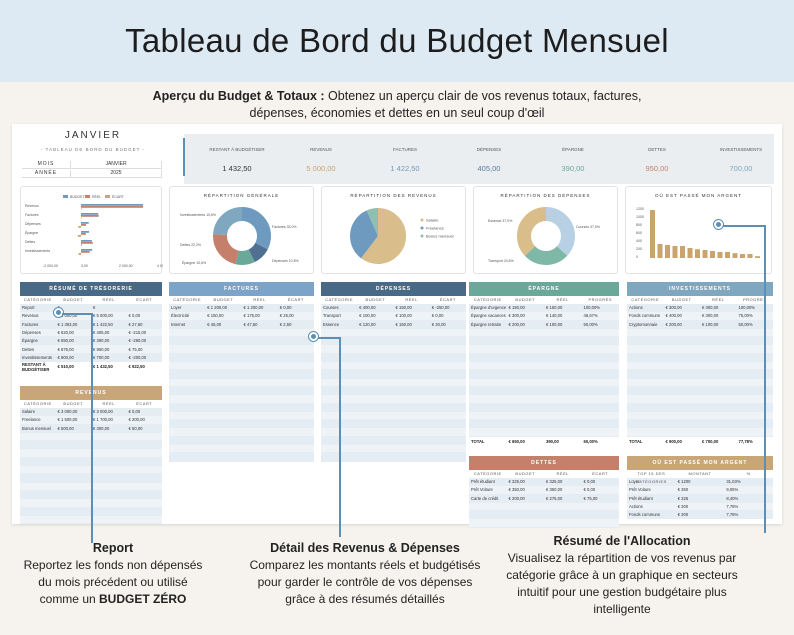  Describe the element at coordinates (700, 482) in the screenshot. I see `table-row: Loyer € 1200 31,03%` at that location.